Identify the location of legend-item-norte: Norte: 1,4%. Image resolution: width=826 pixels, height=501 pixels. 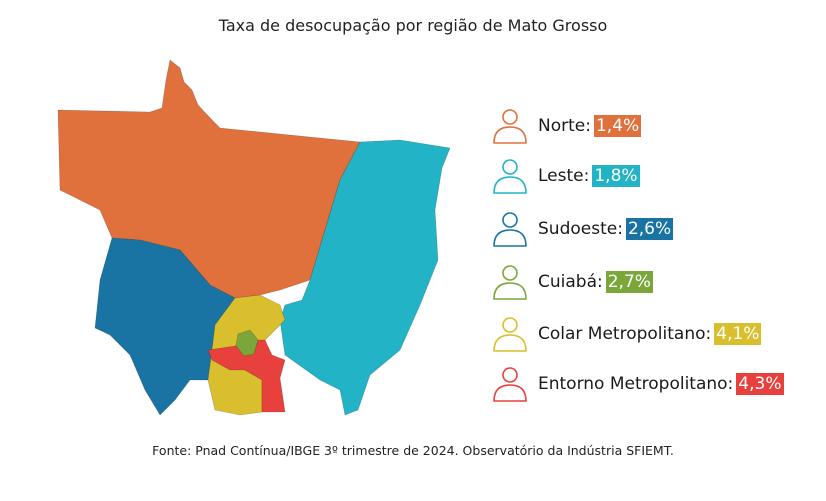
(566, 126).